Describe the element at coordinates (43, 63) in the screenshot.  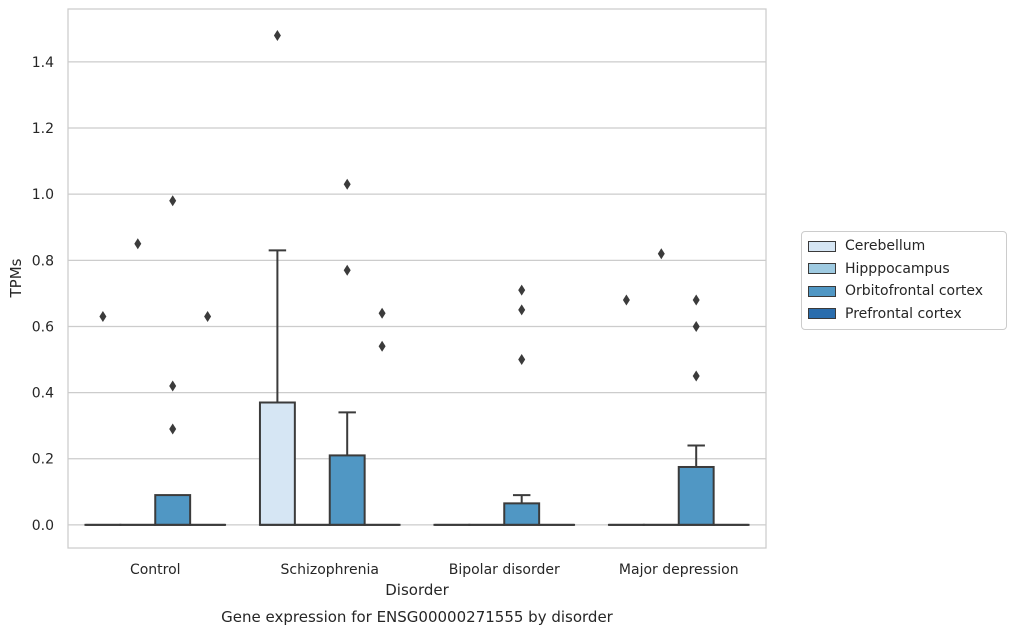
I see `y-tick-label: 1.4` at that location.